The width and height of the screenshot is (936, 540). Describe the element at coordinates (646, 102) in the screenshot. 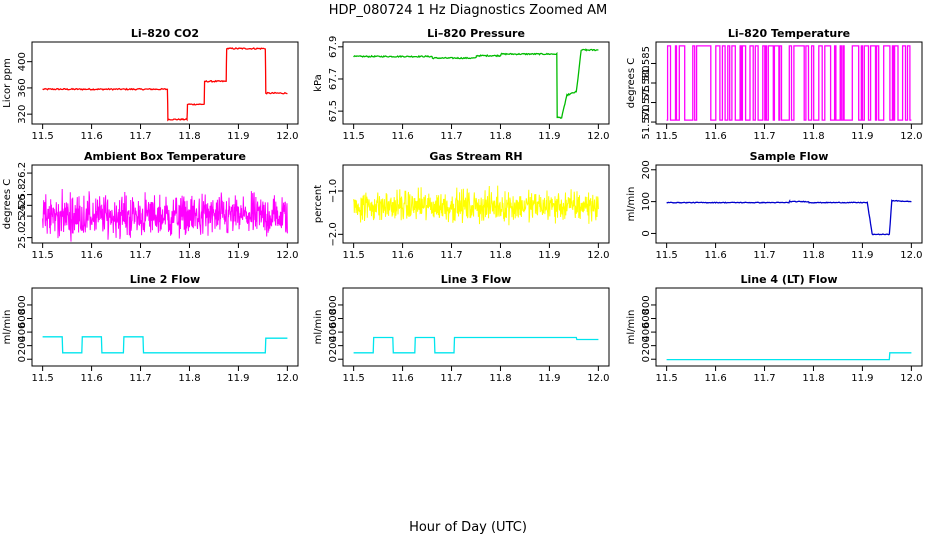

I see `y-tick-label: 51.575` at that location.